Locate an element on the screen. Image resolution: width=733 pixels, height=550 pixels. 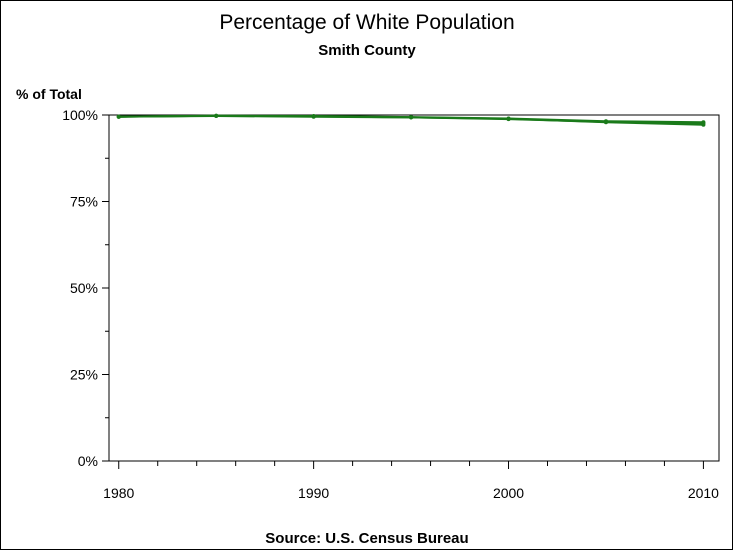
x-tick-label: 2010 is located at coordinates (703, 493).